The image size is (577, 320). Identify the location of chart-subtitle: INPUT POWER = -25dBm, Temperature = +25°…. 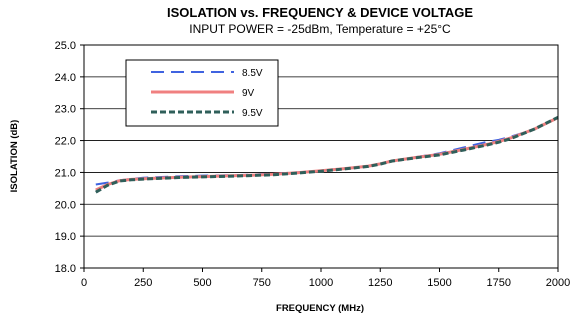
(320, 29).